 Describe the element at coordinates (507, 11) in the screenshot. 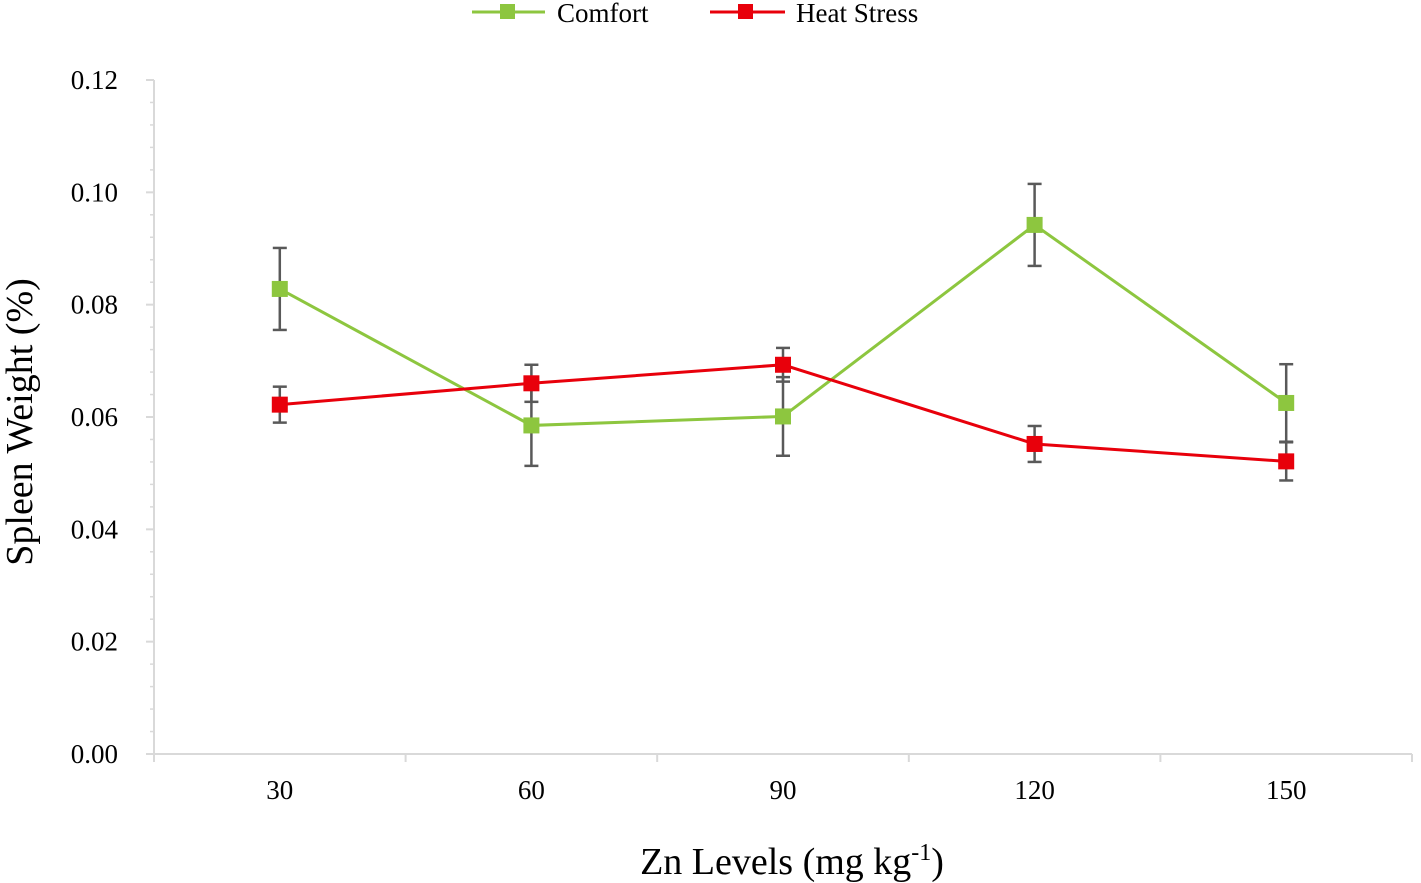

I see `legend-marker-comfort` at that location.